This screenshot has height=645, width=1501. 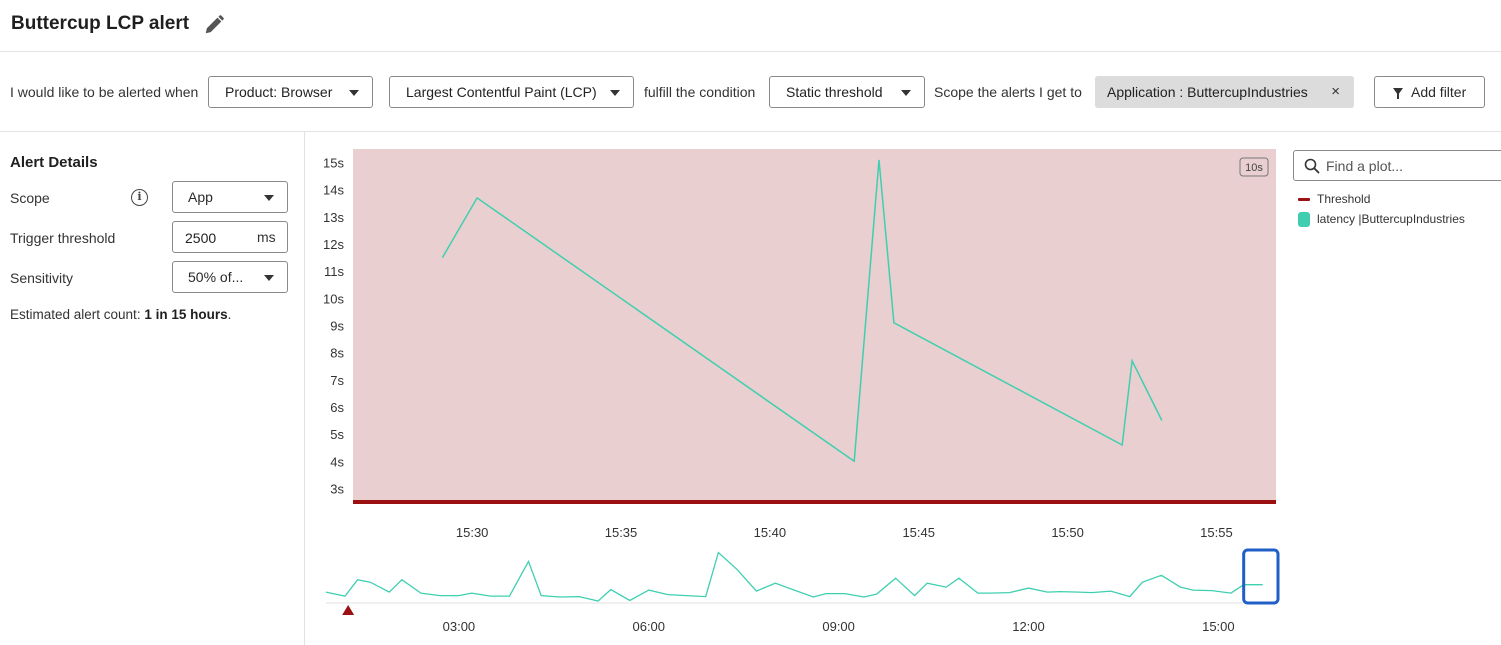 I want to click on overview-x-tick-label: 15:00, so click(x=1218, y=626).